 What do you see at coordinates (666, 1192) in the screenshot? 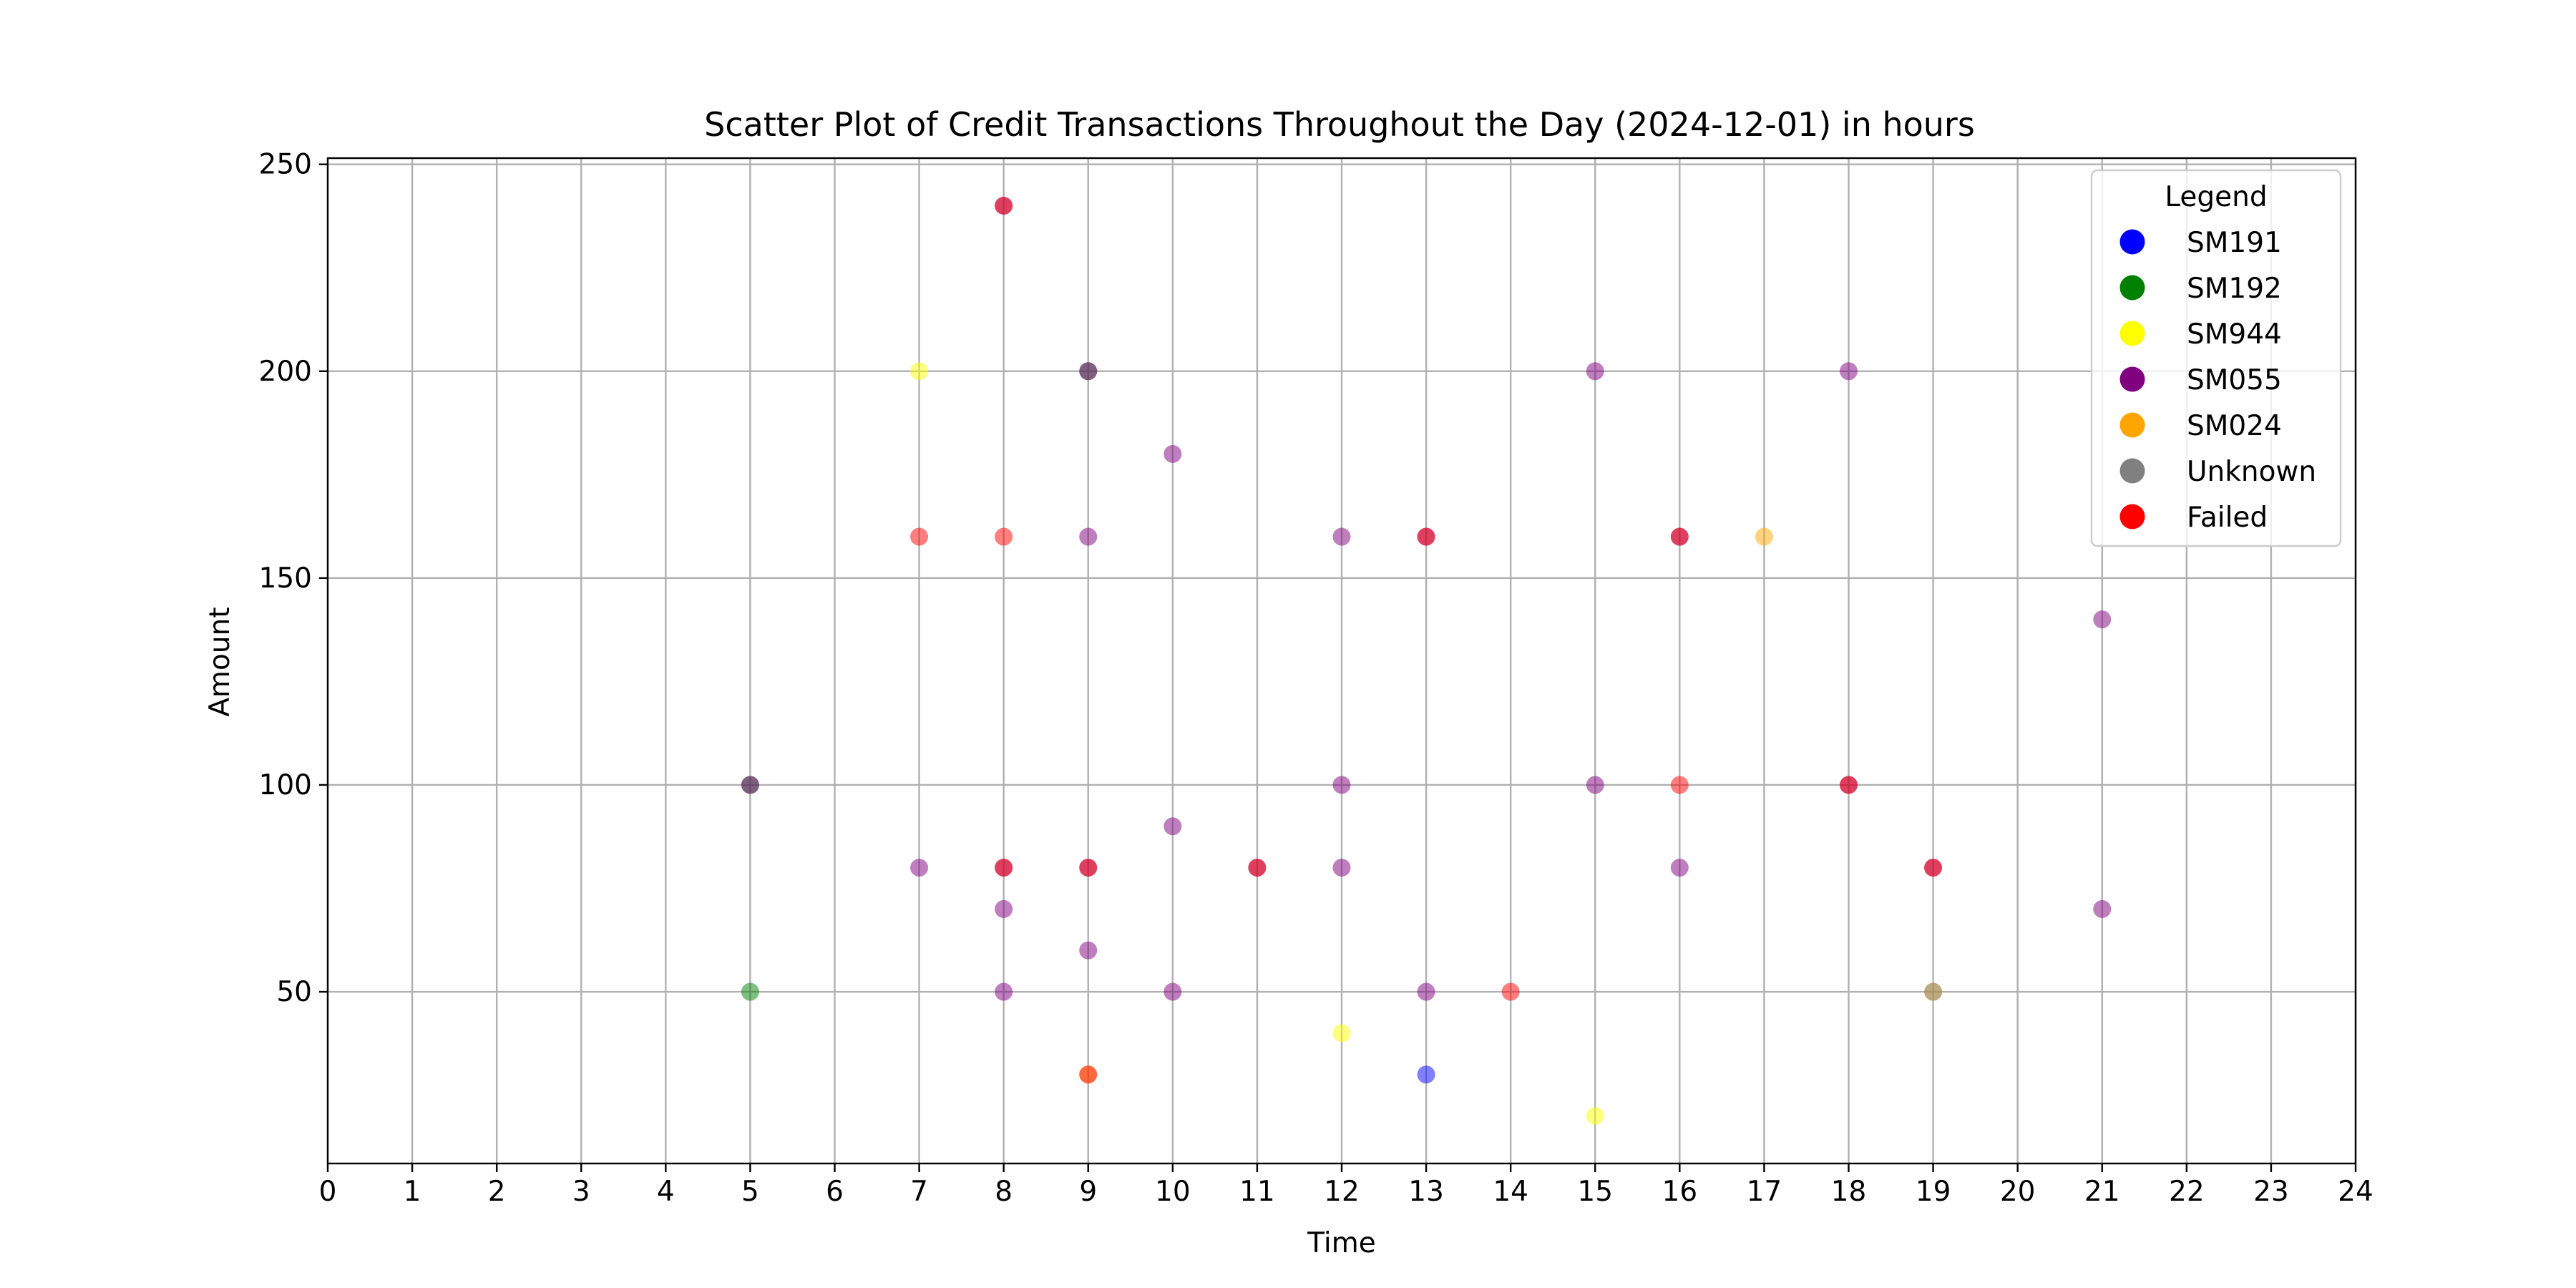
I see `x-tick-label: 4` at bounding box center [666, 1192].